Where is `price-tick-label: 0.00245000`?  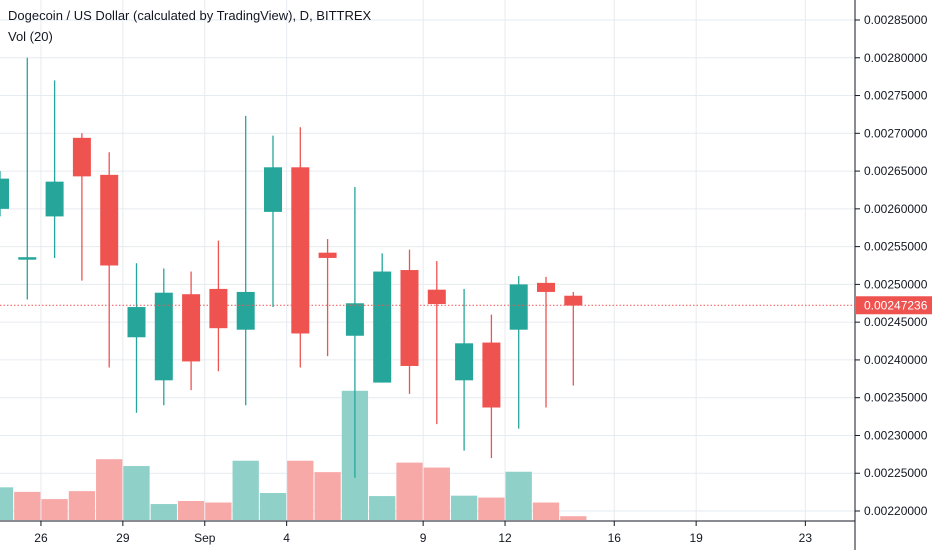
price-tick-label: 0.00245000 is located at coordinates (896, 322).